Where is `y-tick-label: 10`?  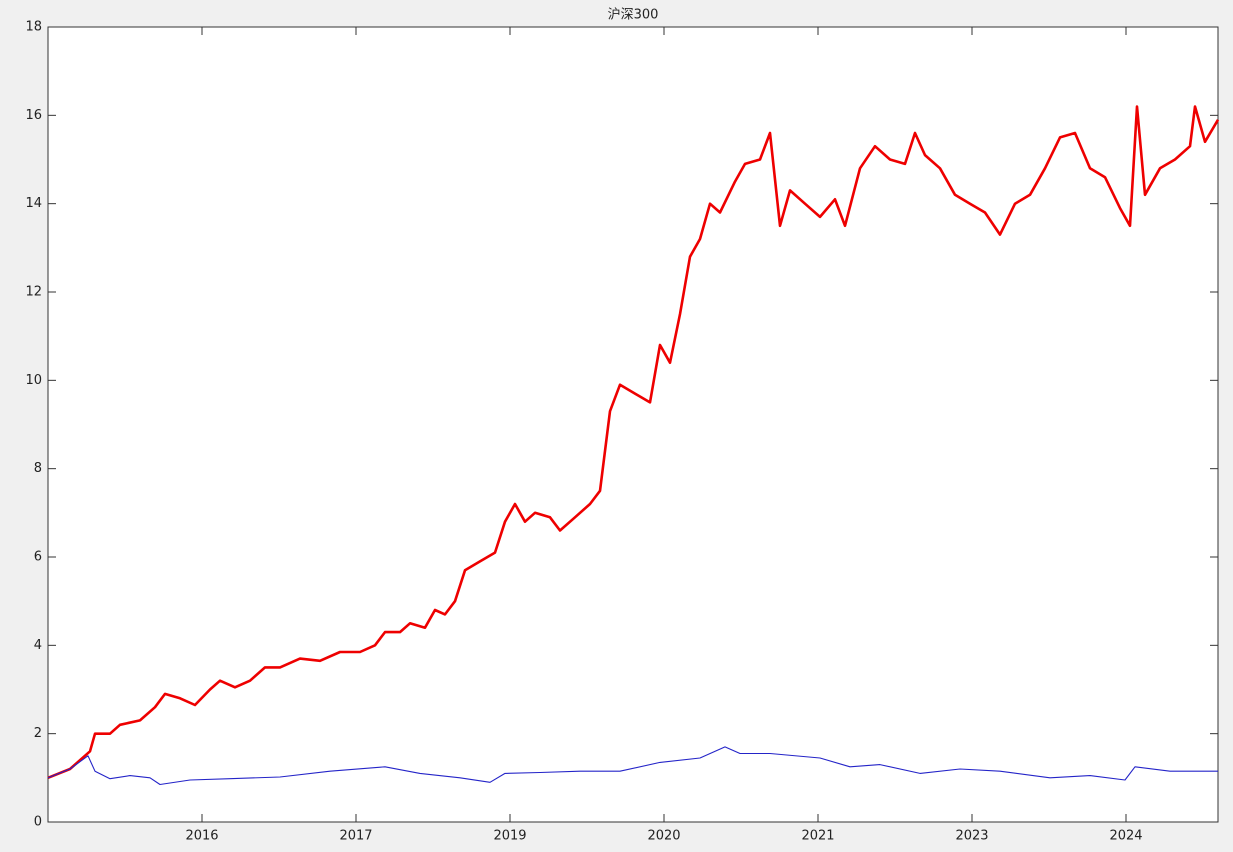 y-tick-label: 10 is located at coordinates (33, 380).